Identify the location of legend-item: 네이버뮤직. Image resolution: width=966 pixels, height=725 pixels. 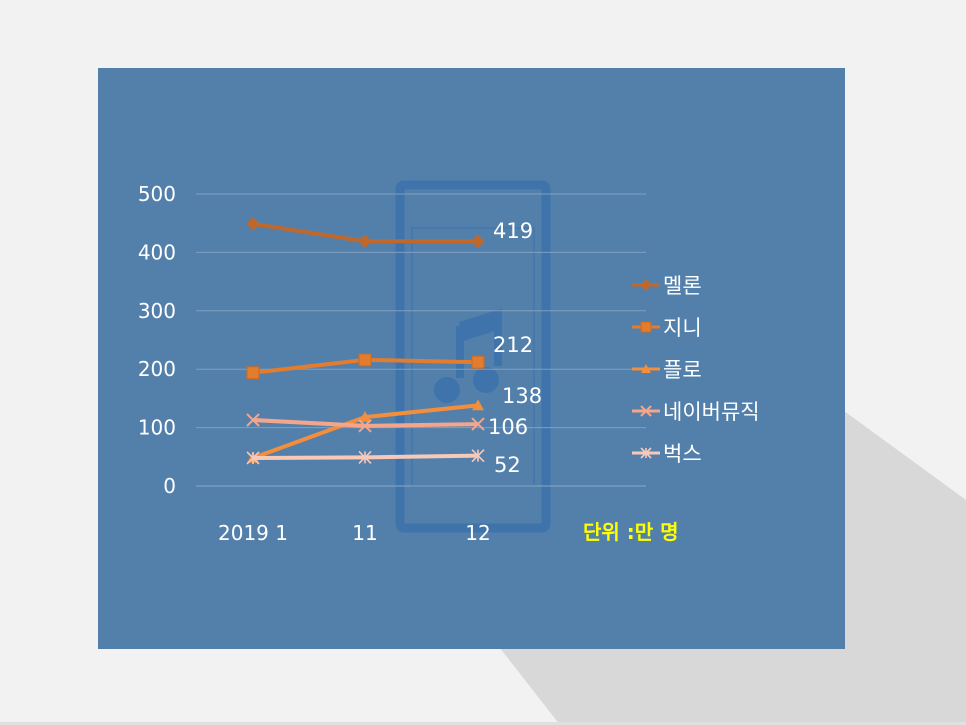
(696, 412).